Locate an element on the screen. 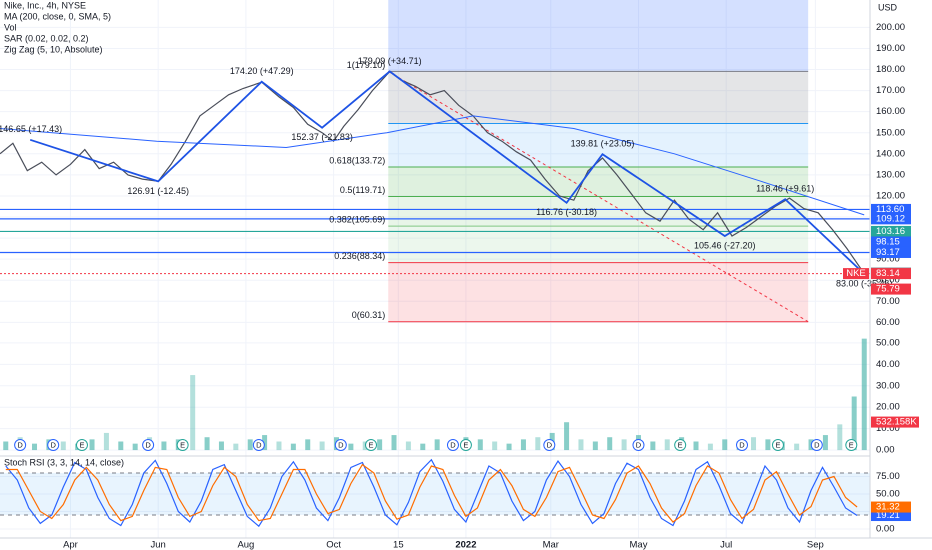 Image resolution: width=932 pixels, height=550 pixels. indicator-label: Stoch RSI (3, 3, 14, 14, close) is located at coordinates (64, 462).